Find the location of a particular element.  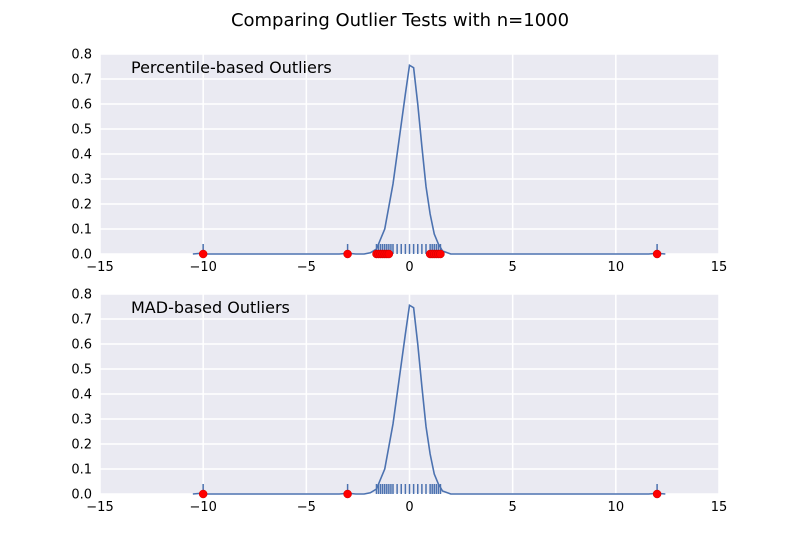

subplot-annotation: MAD-based Outliers is located at coordinates (210, 307).